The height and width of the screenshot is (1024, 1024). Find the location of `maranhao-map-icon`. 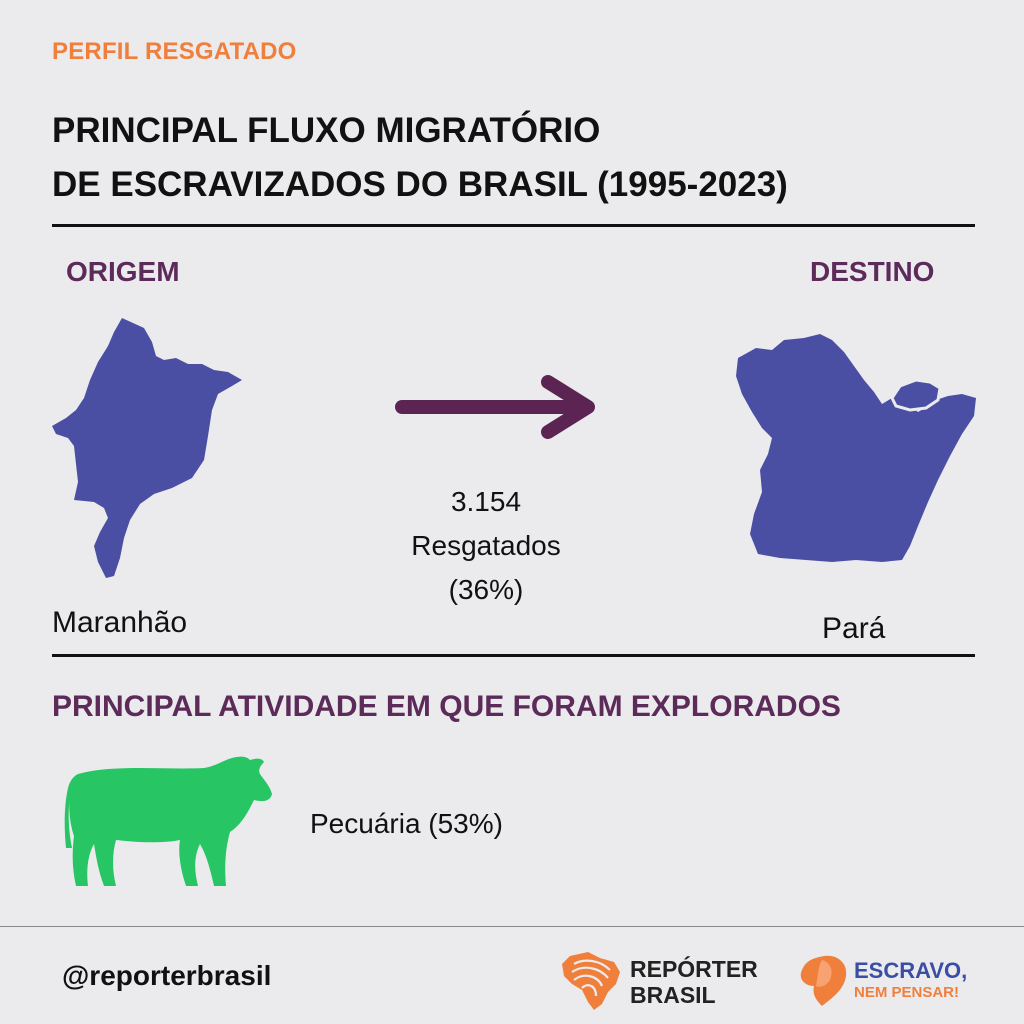

maranhao-map-icon is located at coordinates (147, 448).